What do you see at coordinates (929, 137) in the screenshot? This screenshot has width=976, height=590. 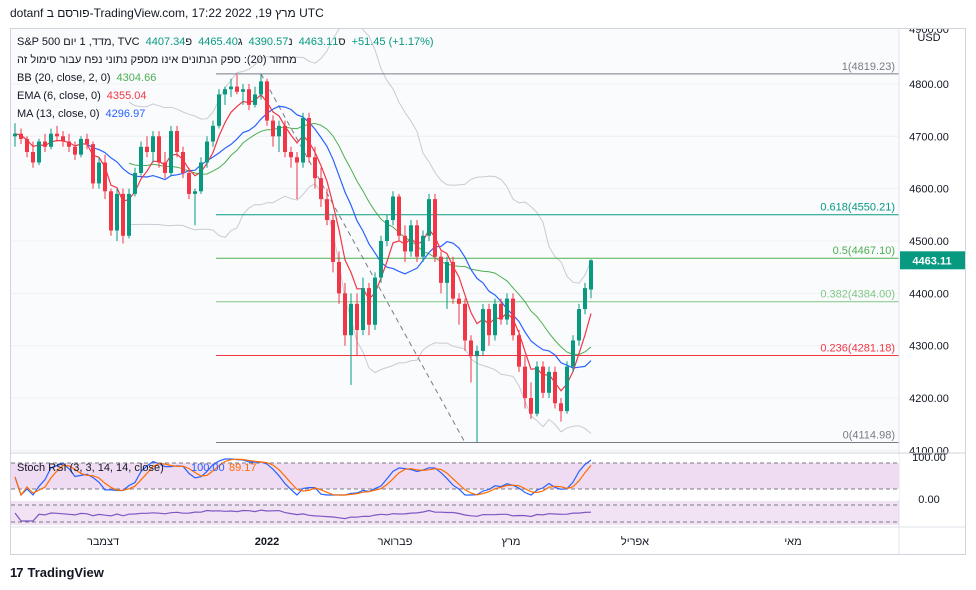 I see `price-tick-1: 4700.00` at bounding box center [929, 137].